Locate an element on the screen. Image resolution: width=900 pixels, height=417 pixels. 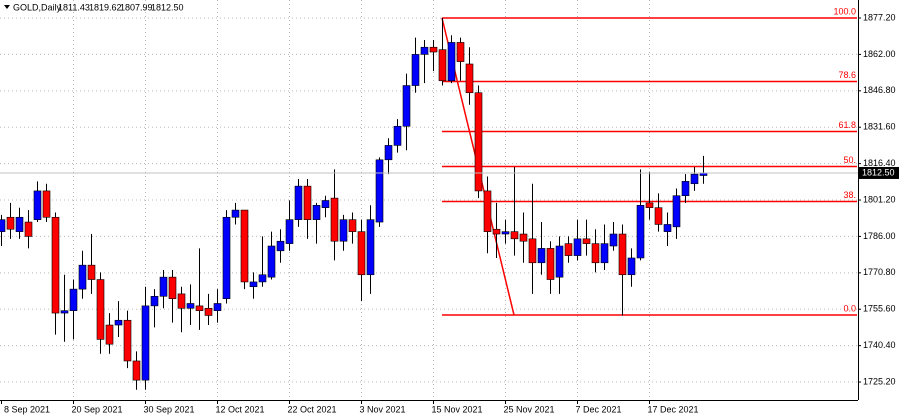
x-tick-label: 12 Oct 2021 is located at coordinates (240, 409).